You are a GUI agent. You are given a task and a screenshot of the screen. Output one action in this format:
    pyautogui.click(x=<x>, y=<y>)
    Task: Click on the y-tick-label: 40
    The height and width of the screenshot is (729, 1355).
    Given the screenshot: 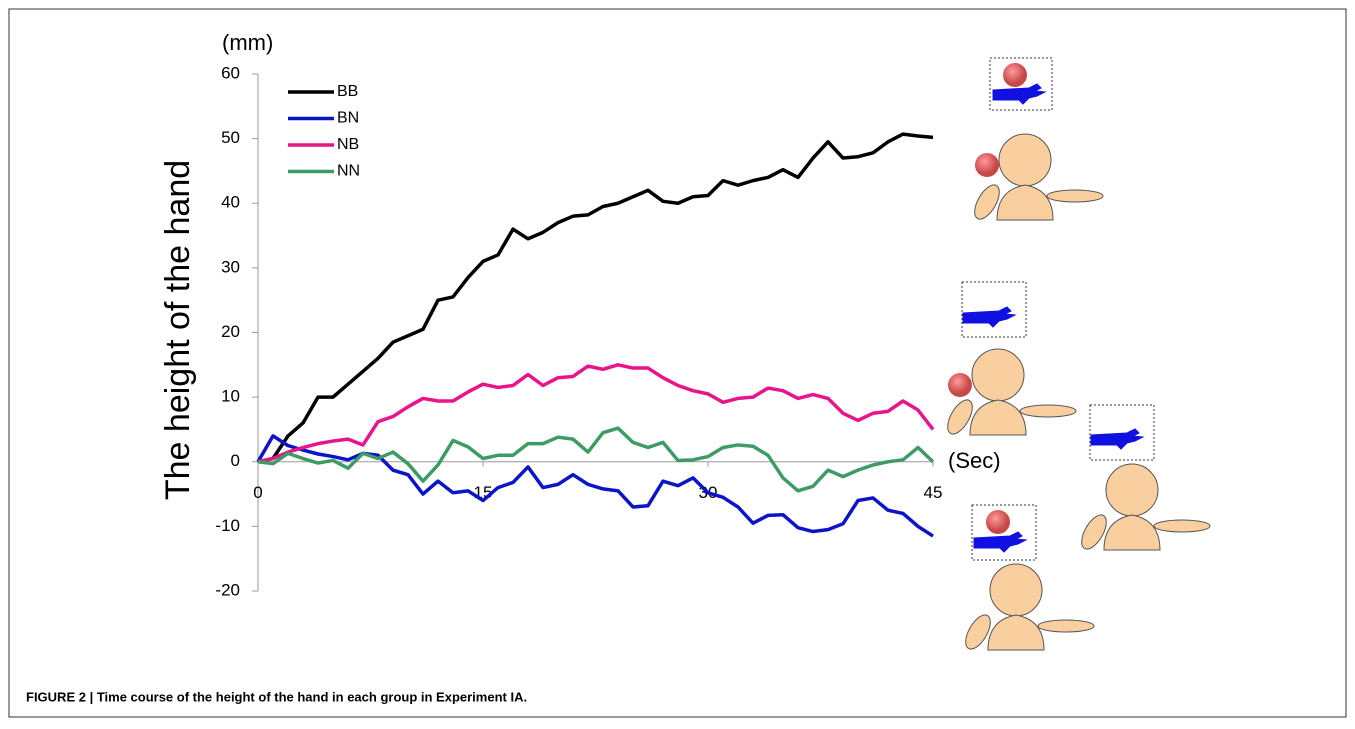 What is the action you would take?
    pyautogui.click(x=230, y=202)
    